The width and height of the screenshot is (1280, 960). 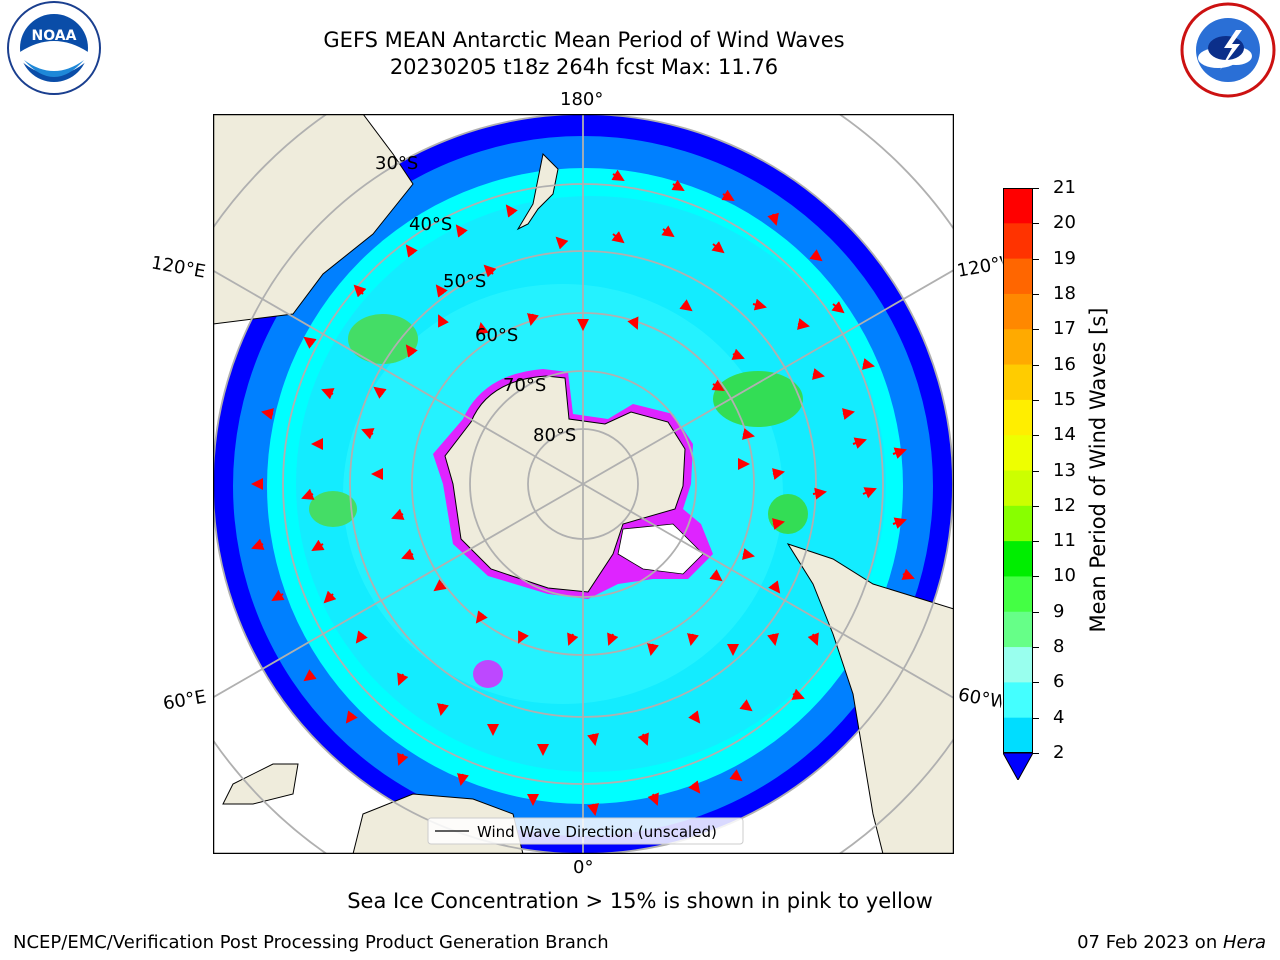 What do you see at coordinates (980, 698) in the screenshot?
I see `lon-label-60w: 60°W` at bounding box center [980, 698].